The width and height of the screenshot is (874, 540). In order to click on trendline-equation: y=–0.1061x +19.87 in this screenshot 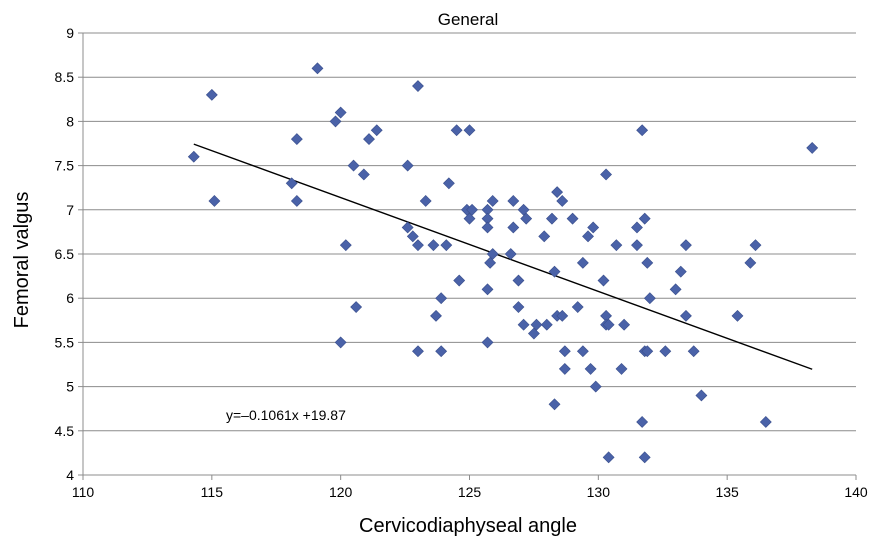, I will do `click(286, 415)`.